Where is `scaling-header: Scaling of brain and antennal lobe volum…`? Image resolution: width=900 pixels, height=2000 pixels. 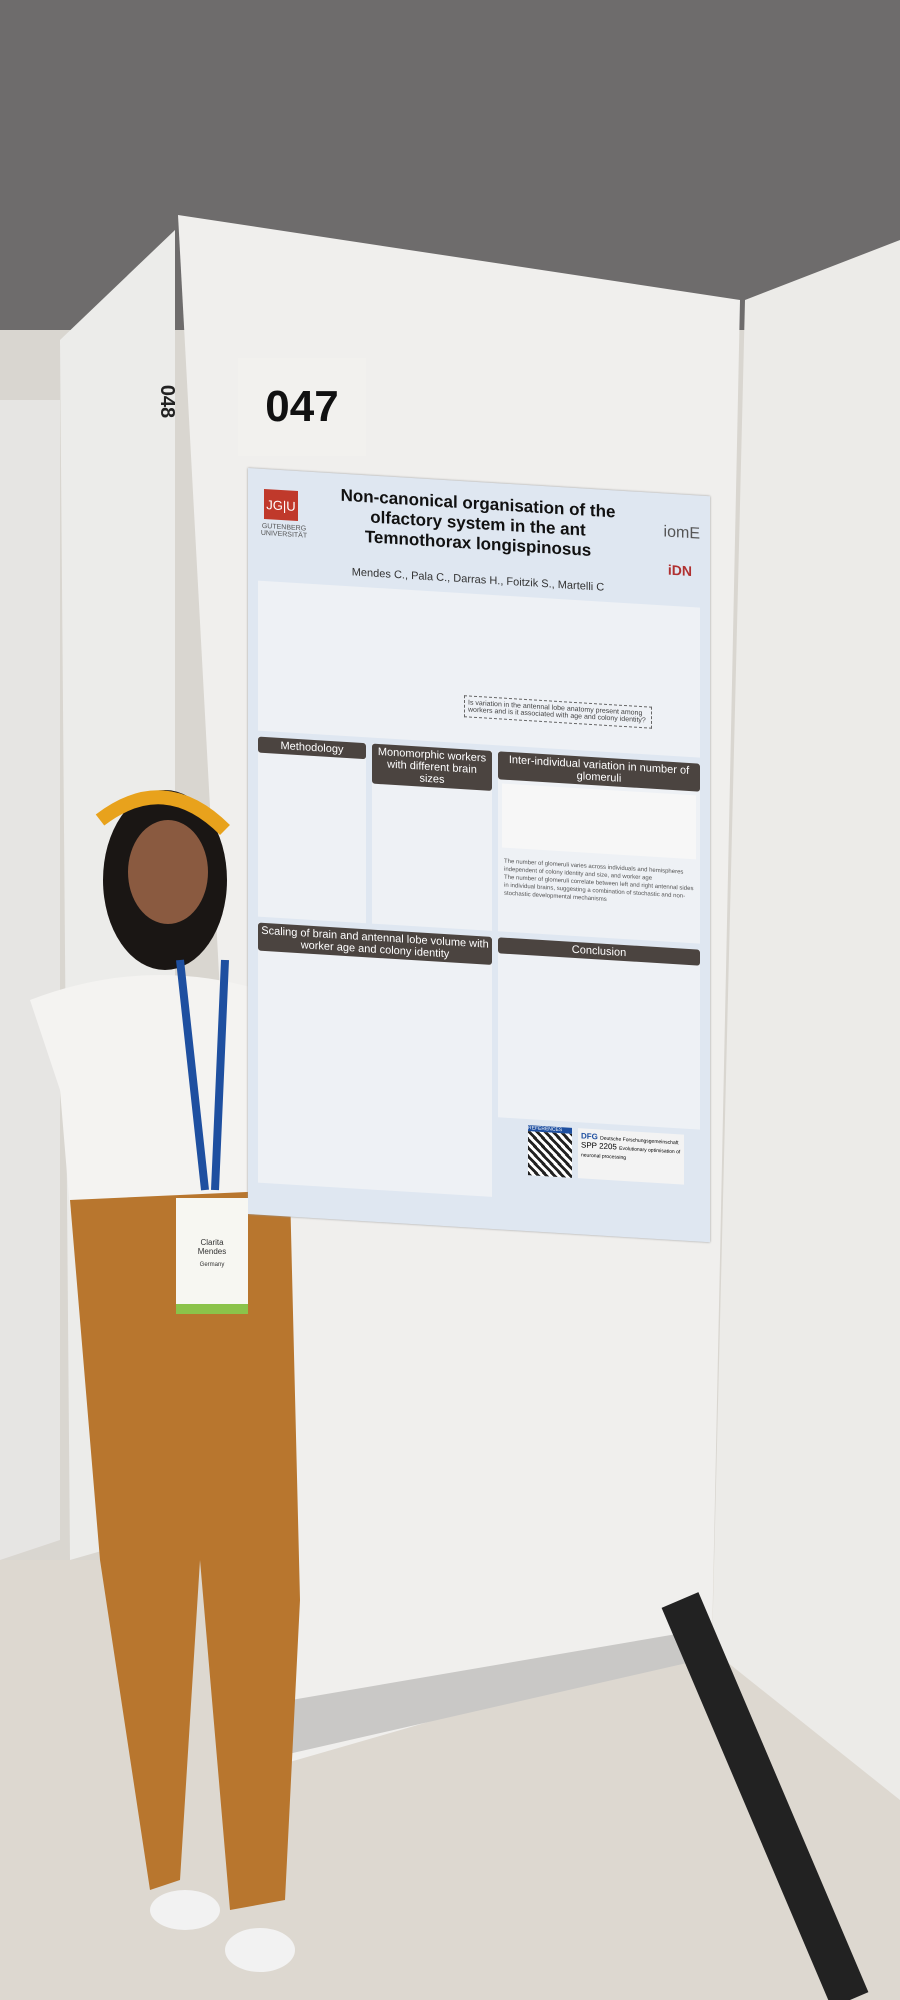 scaling-header: Scaling of brain and antennal lobe volum… is located at coordinates (375, 943).